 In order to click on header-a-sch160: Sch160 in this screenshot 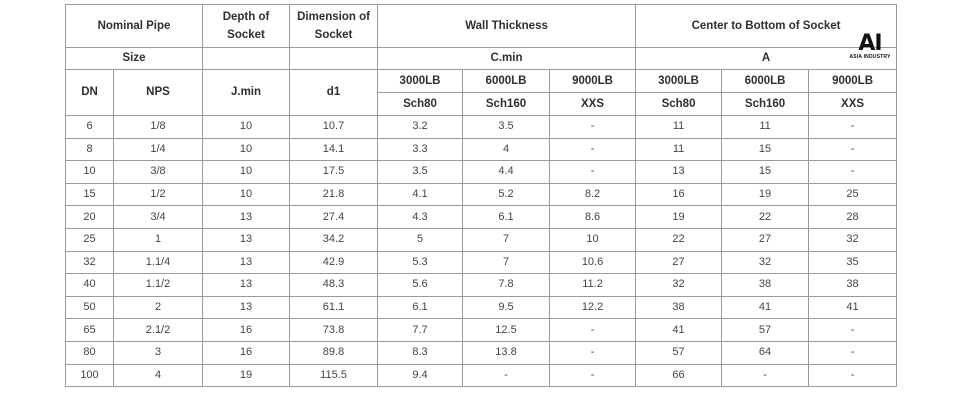, I will do `click(765, 104)`.